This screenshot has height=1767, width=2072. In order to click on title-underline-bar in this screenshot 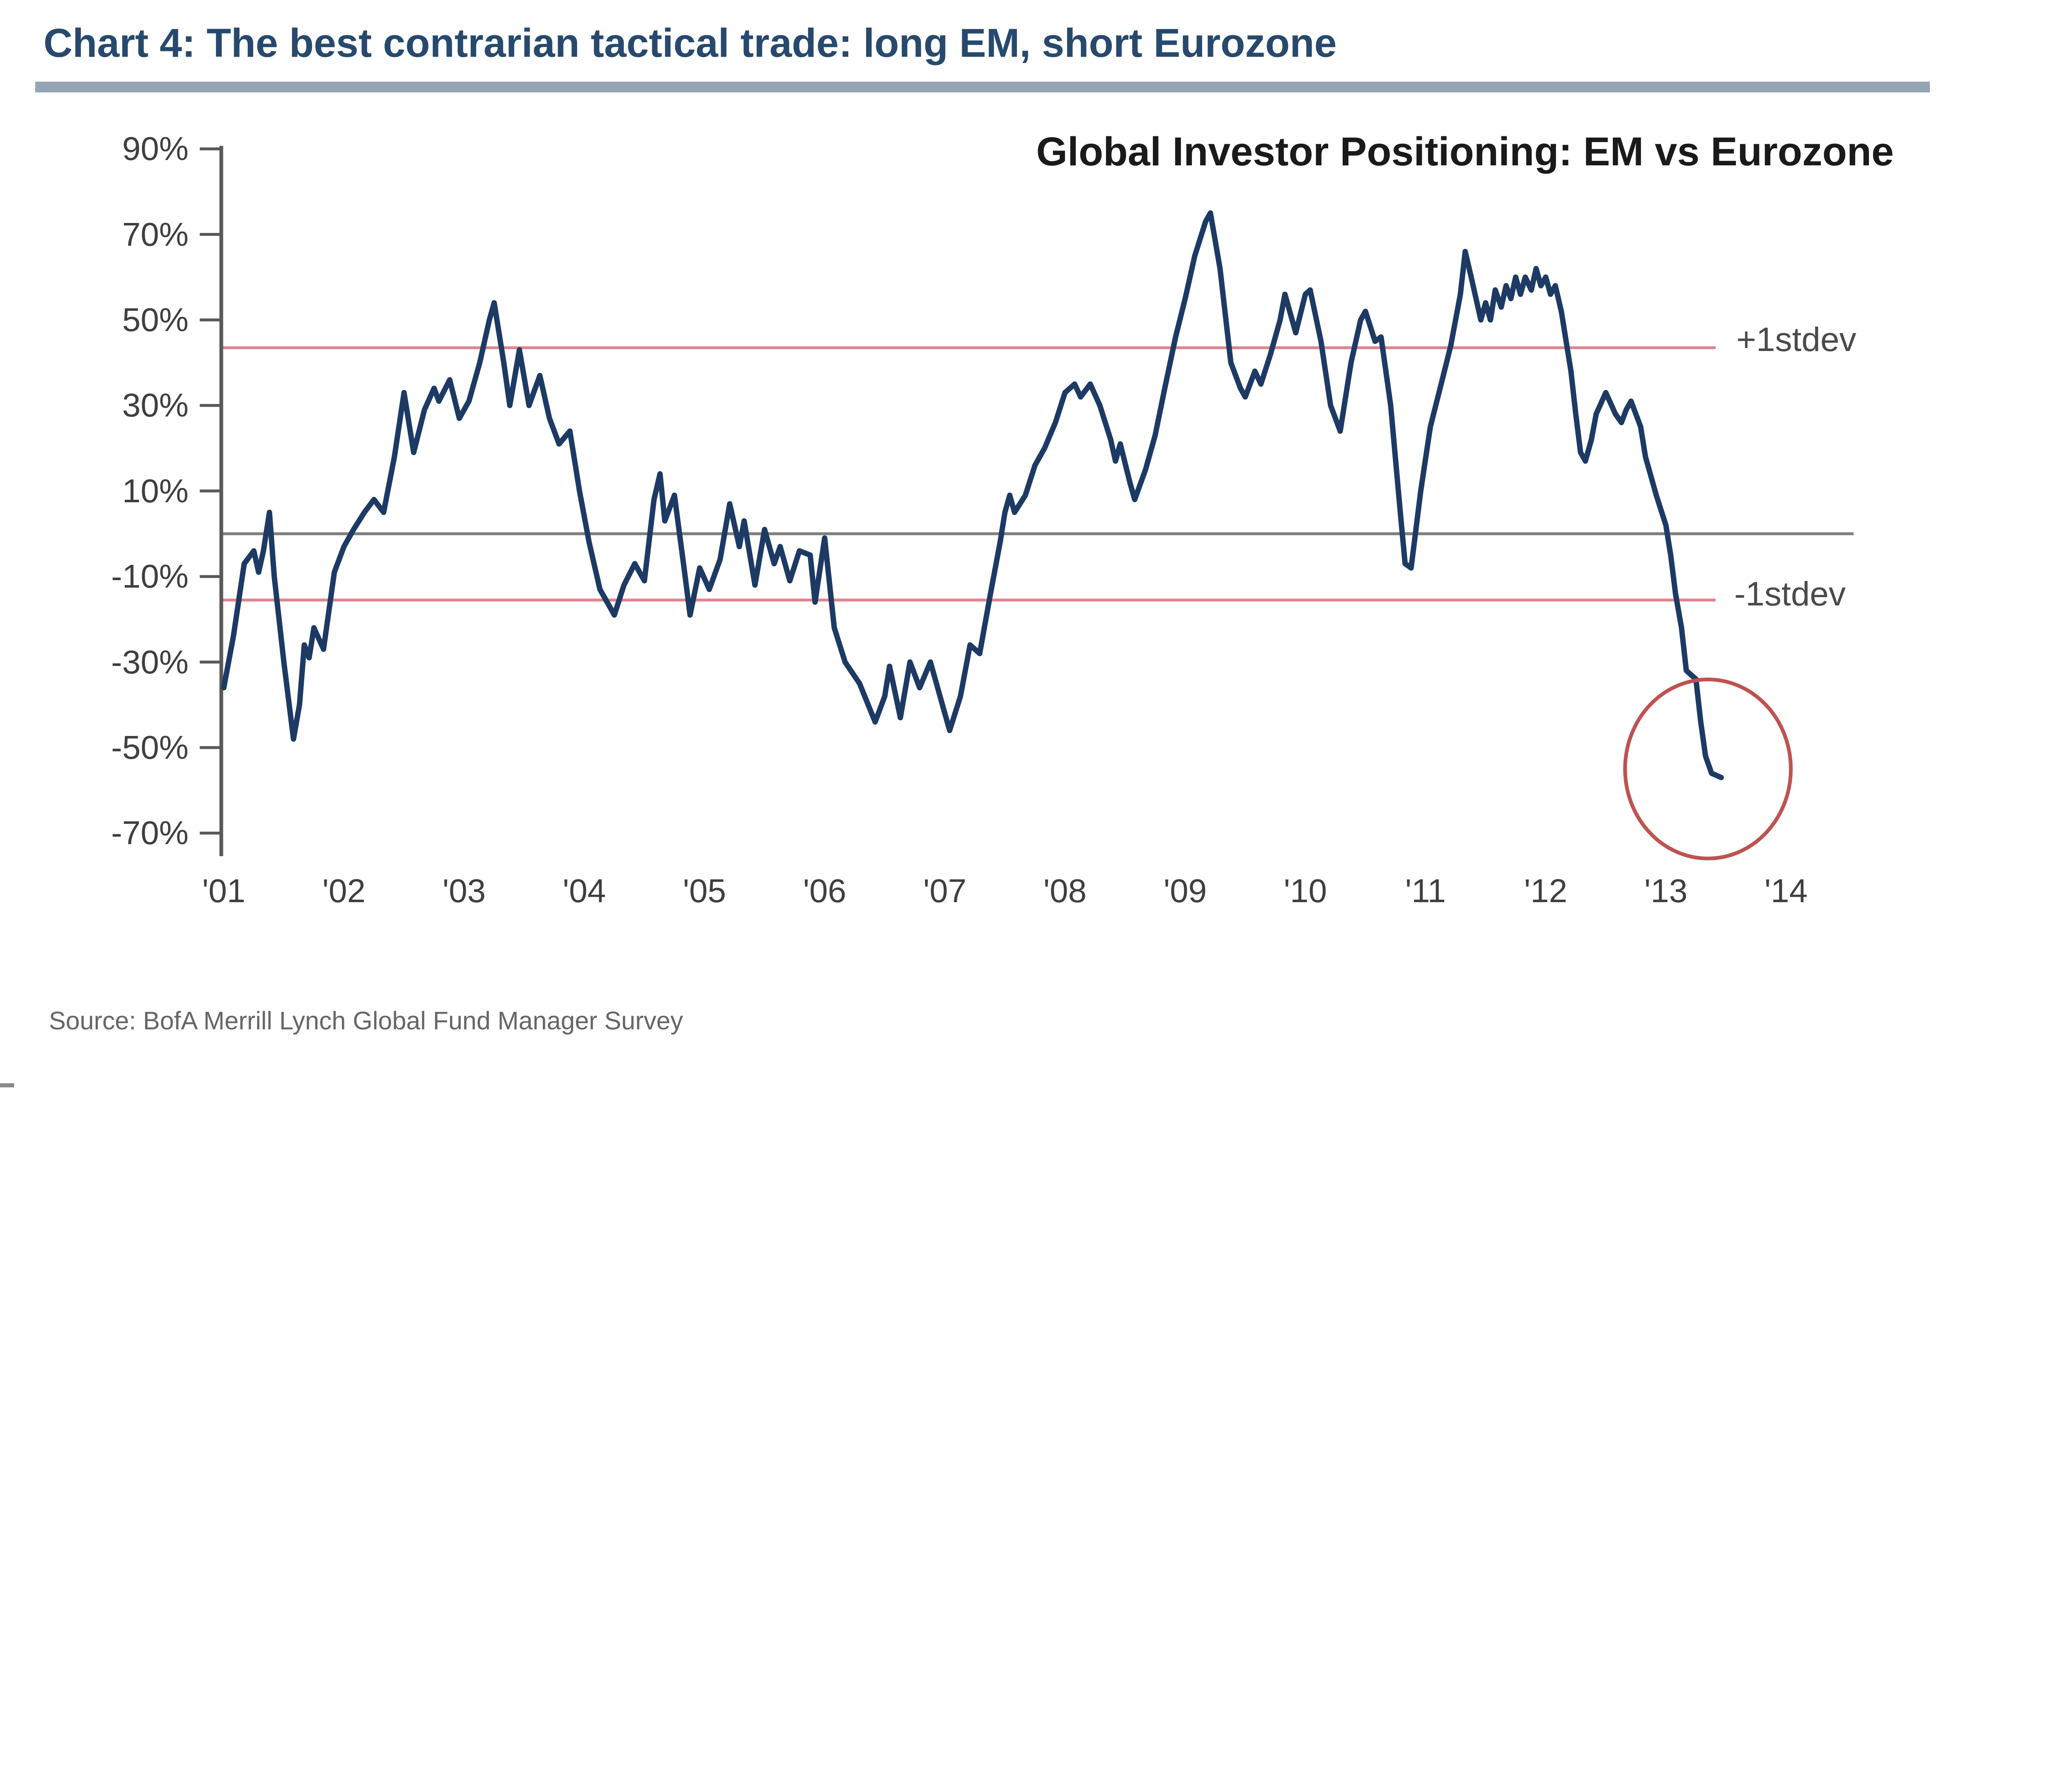, I will do `click(982, 87)`.